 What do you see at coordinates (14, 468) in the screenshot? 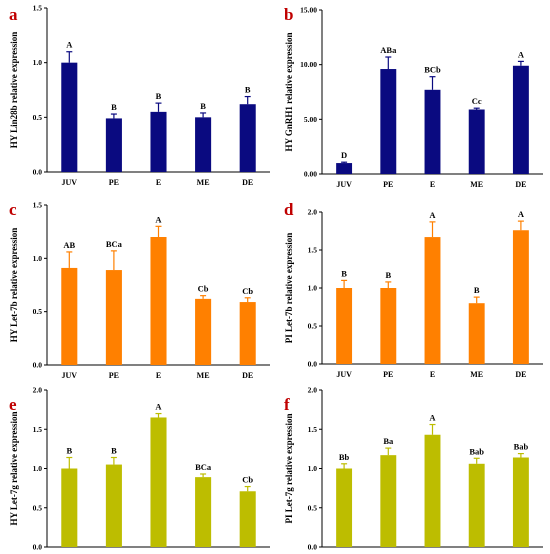
I see `y-axis-label: HY Let-7g relative expression` at bounding box center [14, 468].